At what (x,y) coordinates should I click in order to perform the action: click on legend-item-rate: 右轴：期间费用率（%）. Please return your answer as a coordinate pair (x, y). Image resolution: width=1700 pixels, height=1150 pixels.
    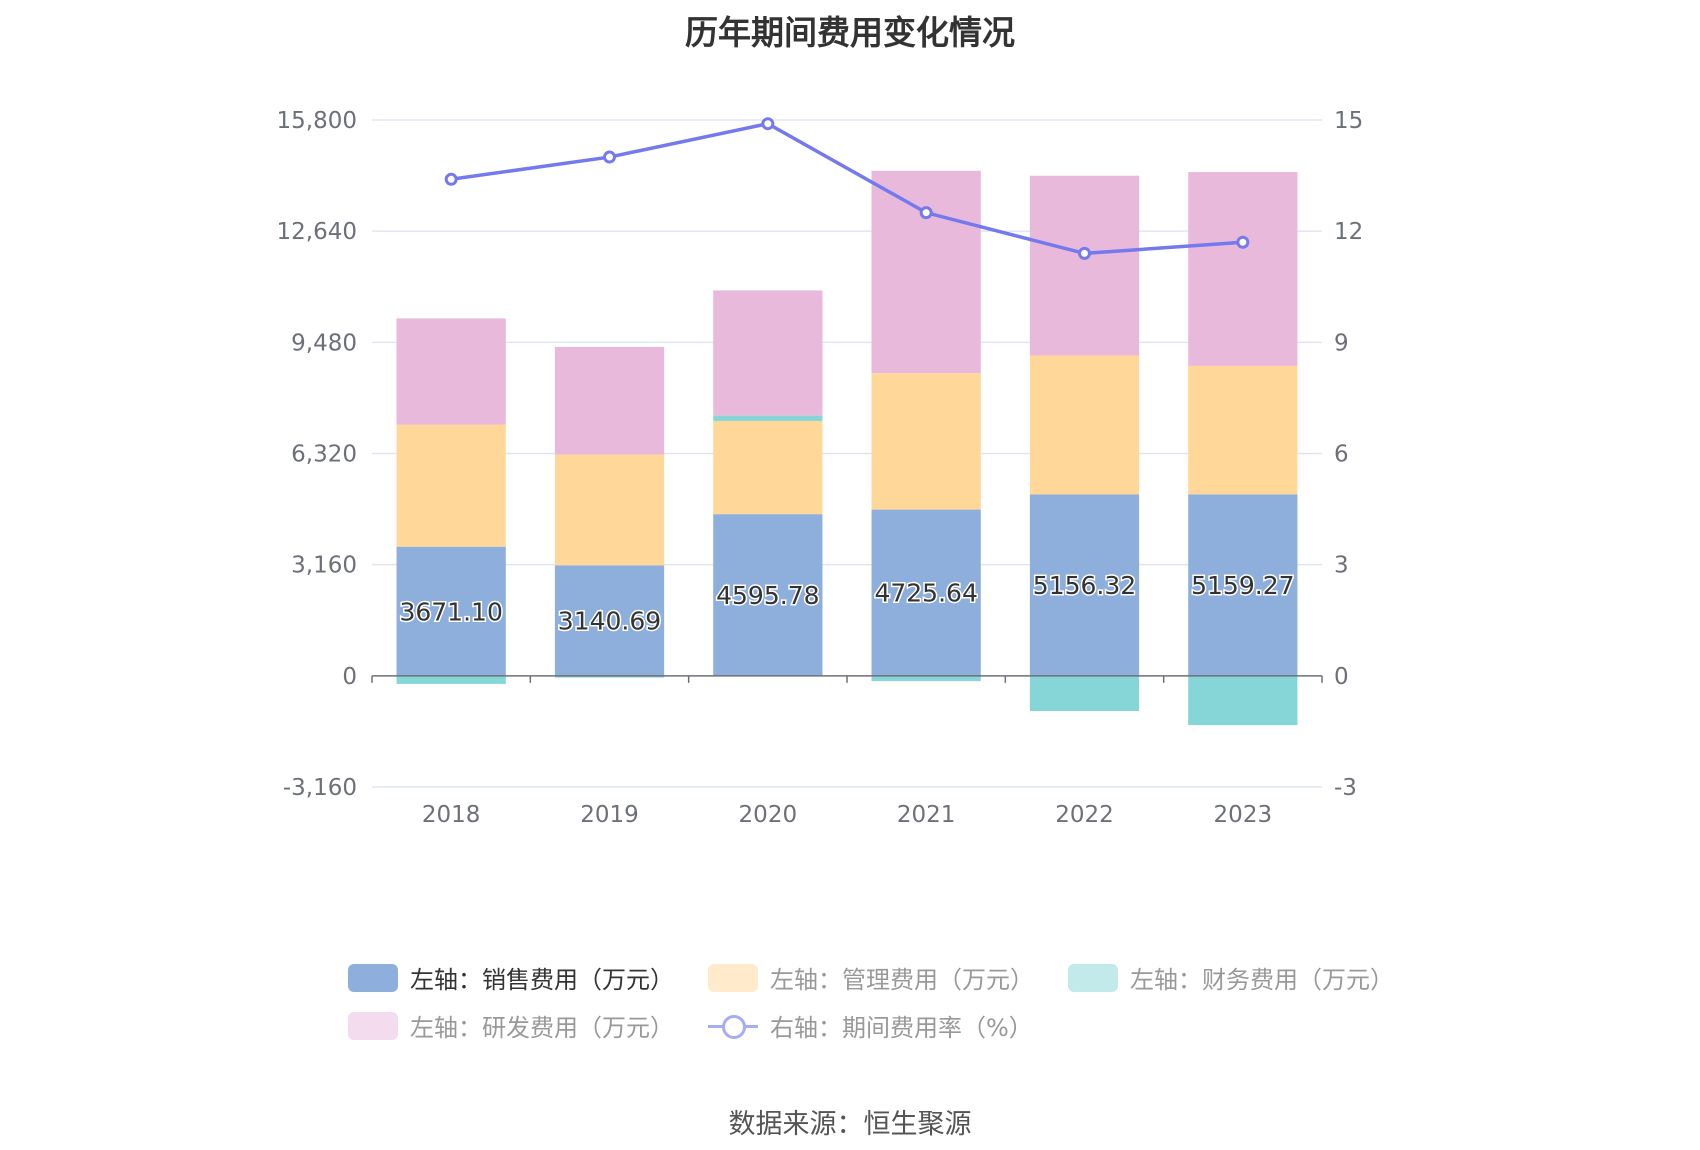
    Looking at the image, I should click on (870, 1025).